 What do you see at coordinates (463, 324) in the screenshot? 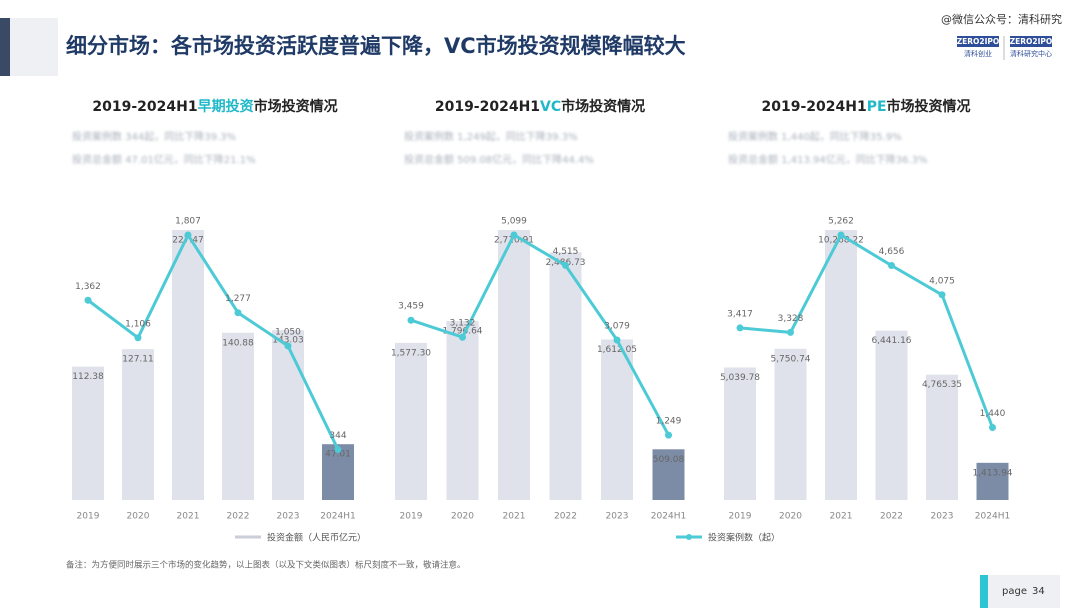
I see `line-value-label: 3,132` at bounding box center [463, 324].